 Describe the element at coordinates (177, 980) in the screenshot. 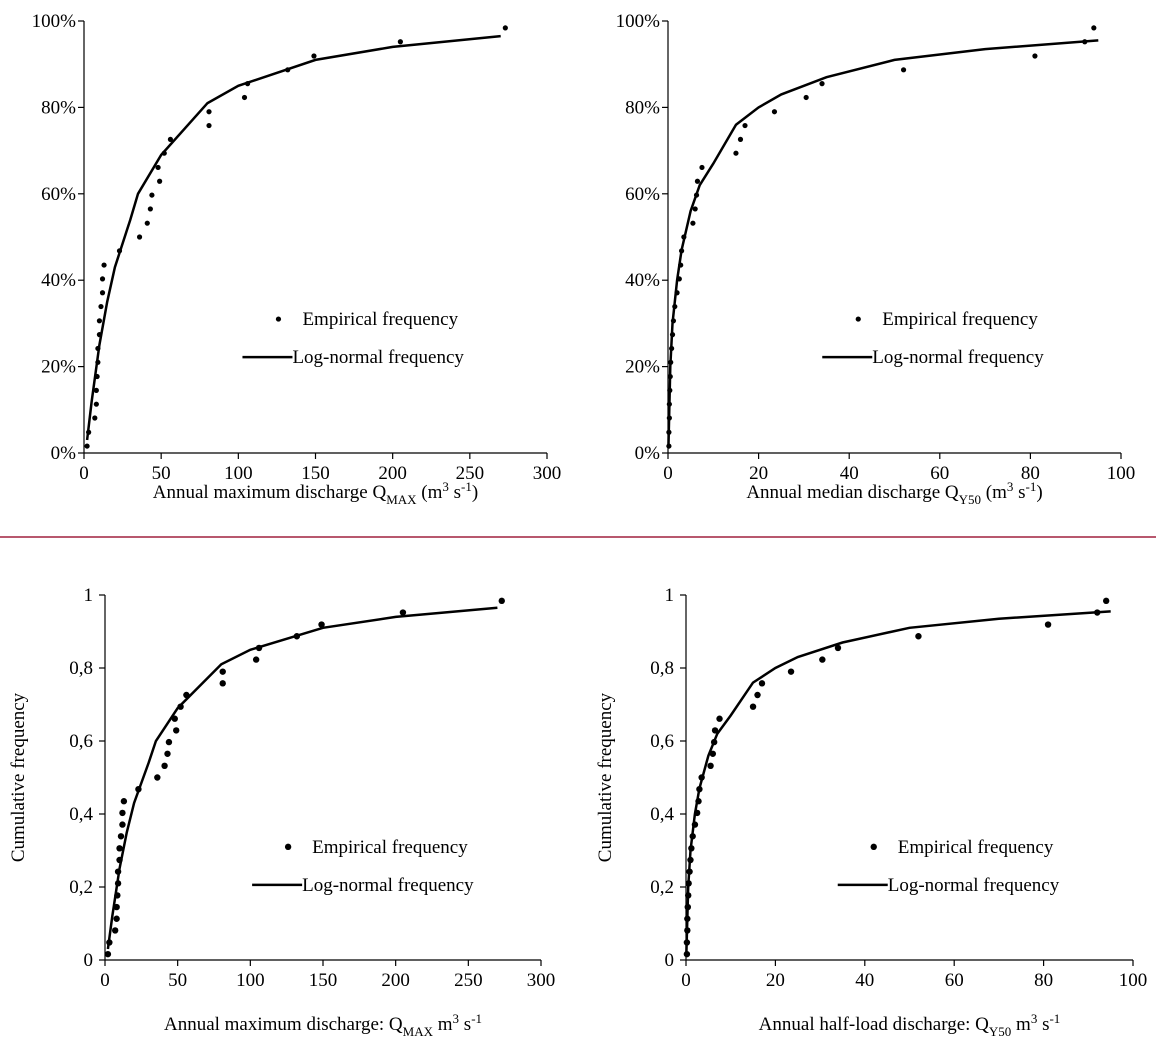

I see `x-tick-label: 50` at that location.